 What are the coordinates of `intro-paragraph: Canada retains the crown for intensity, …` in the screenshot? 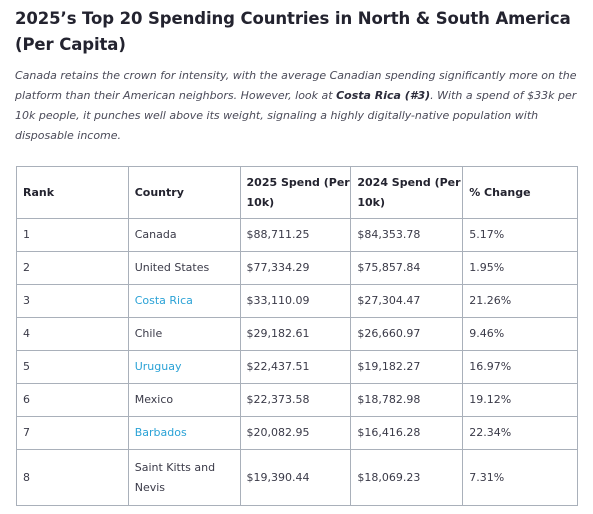 It's located at (297, 106).